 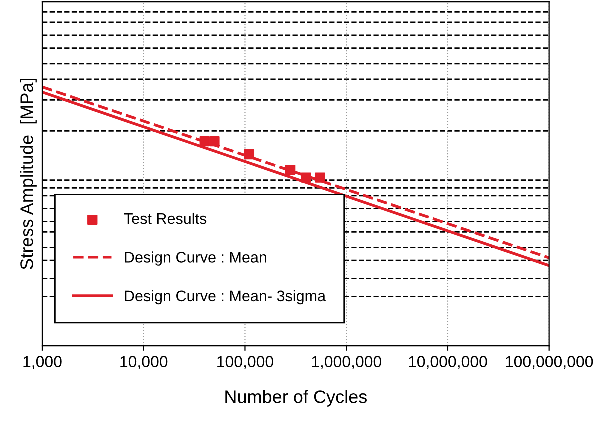 What do you see at coordinates (297, 398) in the screenshot?
I see `x-axis-title: Number of Cycles` at bounding box center [297, 398].